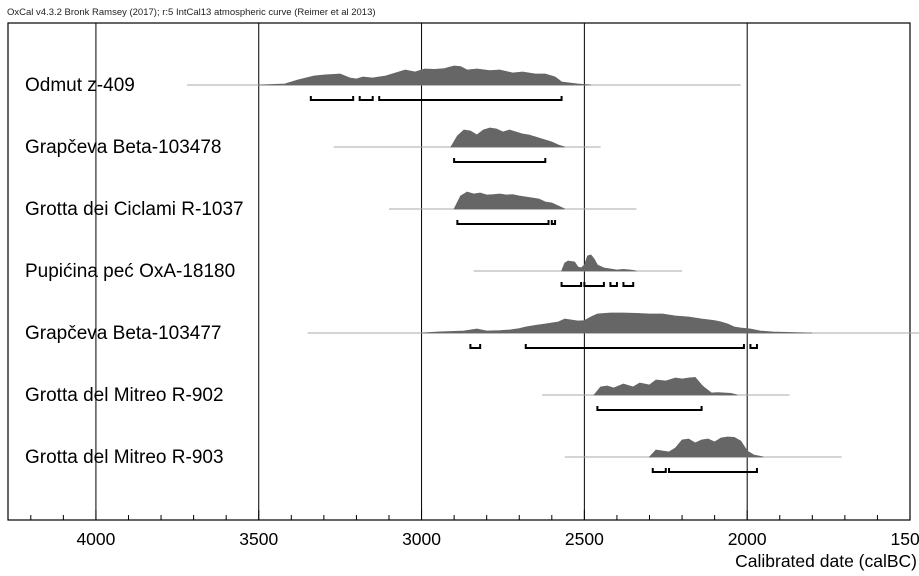  What do you see at coordinates (474, 529) in the screenshot?
I see `x-axis: 4000 3500 3000 2500 2000 1500` at bounding box center [474, 529].